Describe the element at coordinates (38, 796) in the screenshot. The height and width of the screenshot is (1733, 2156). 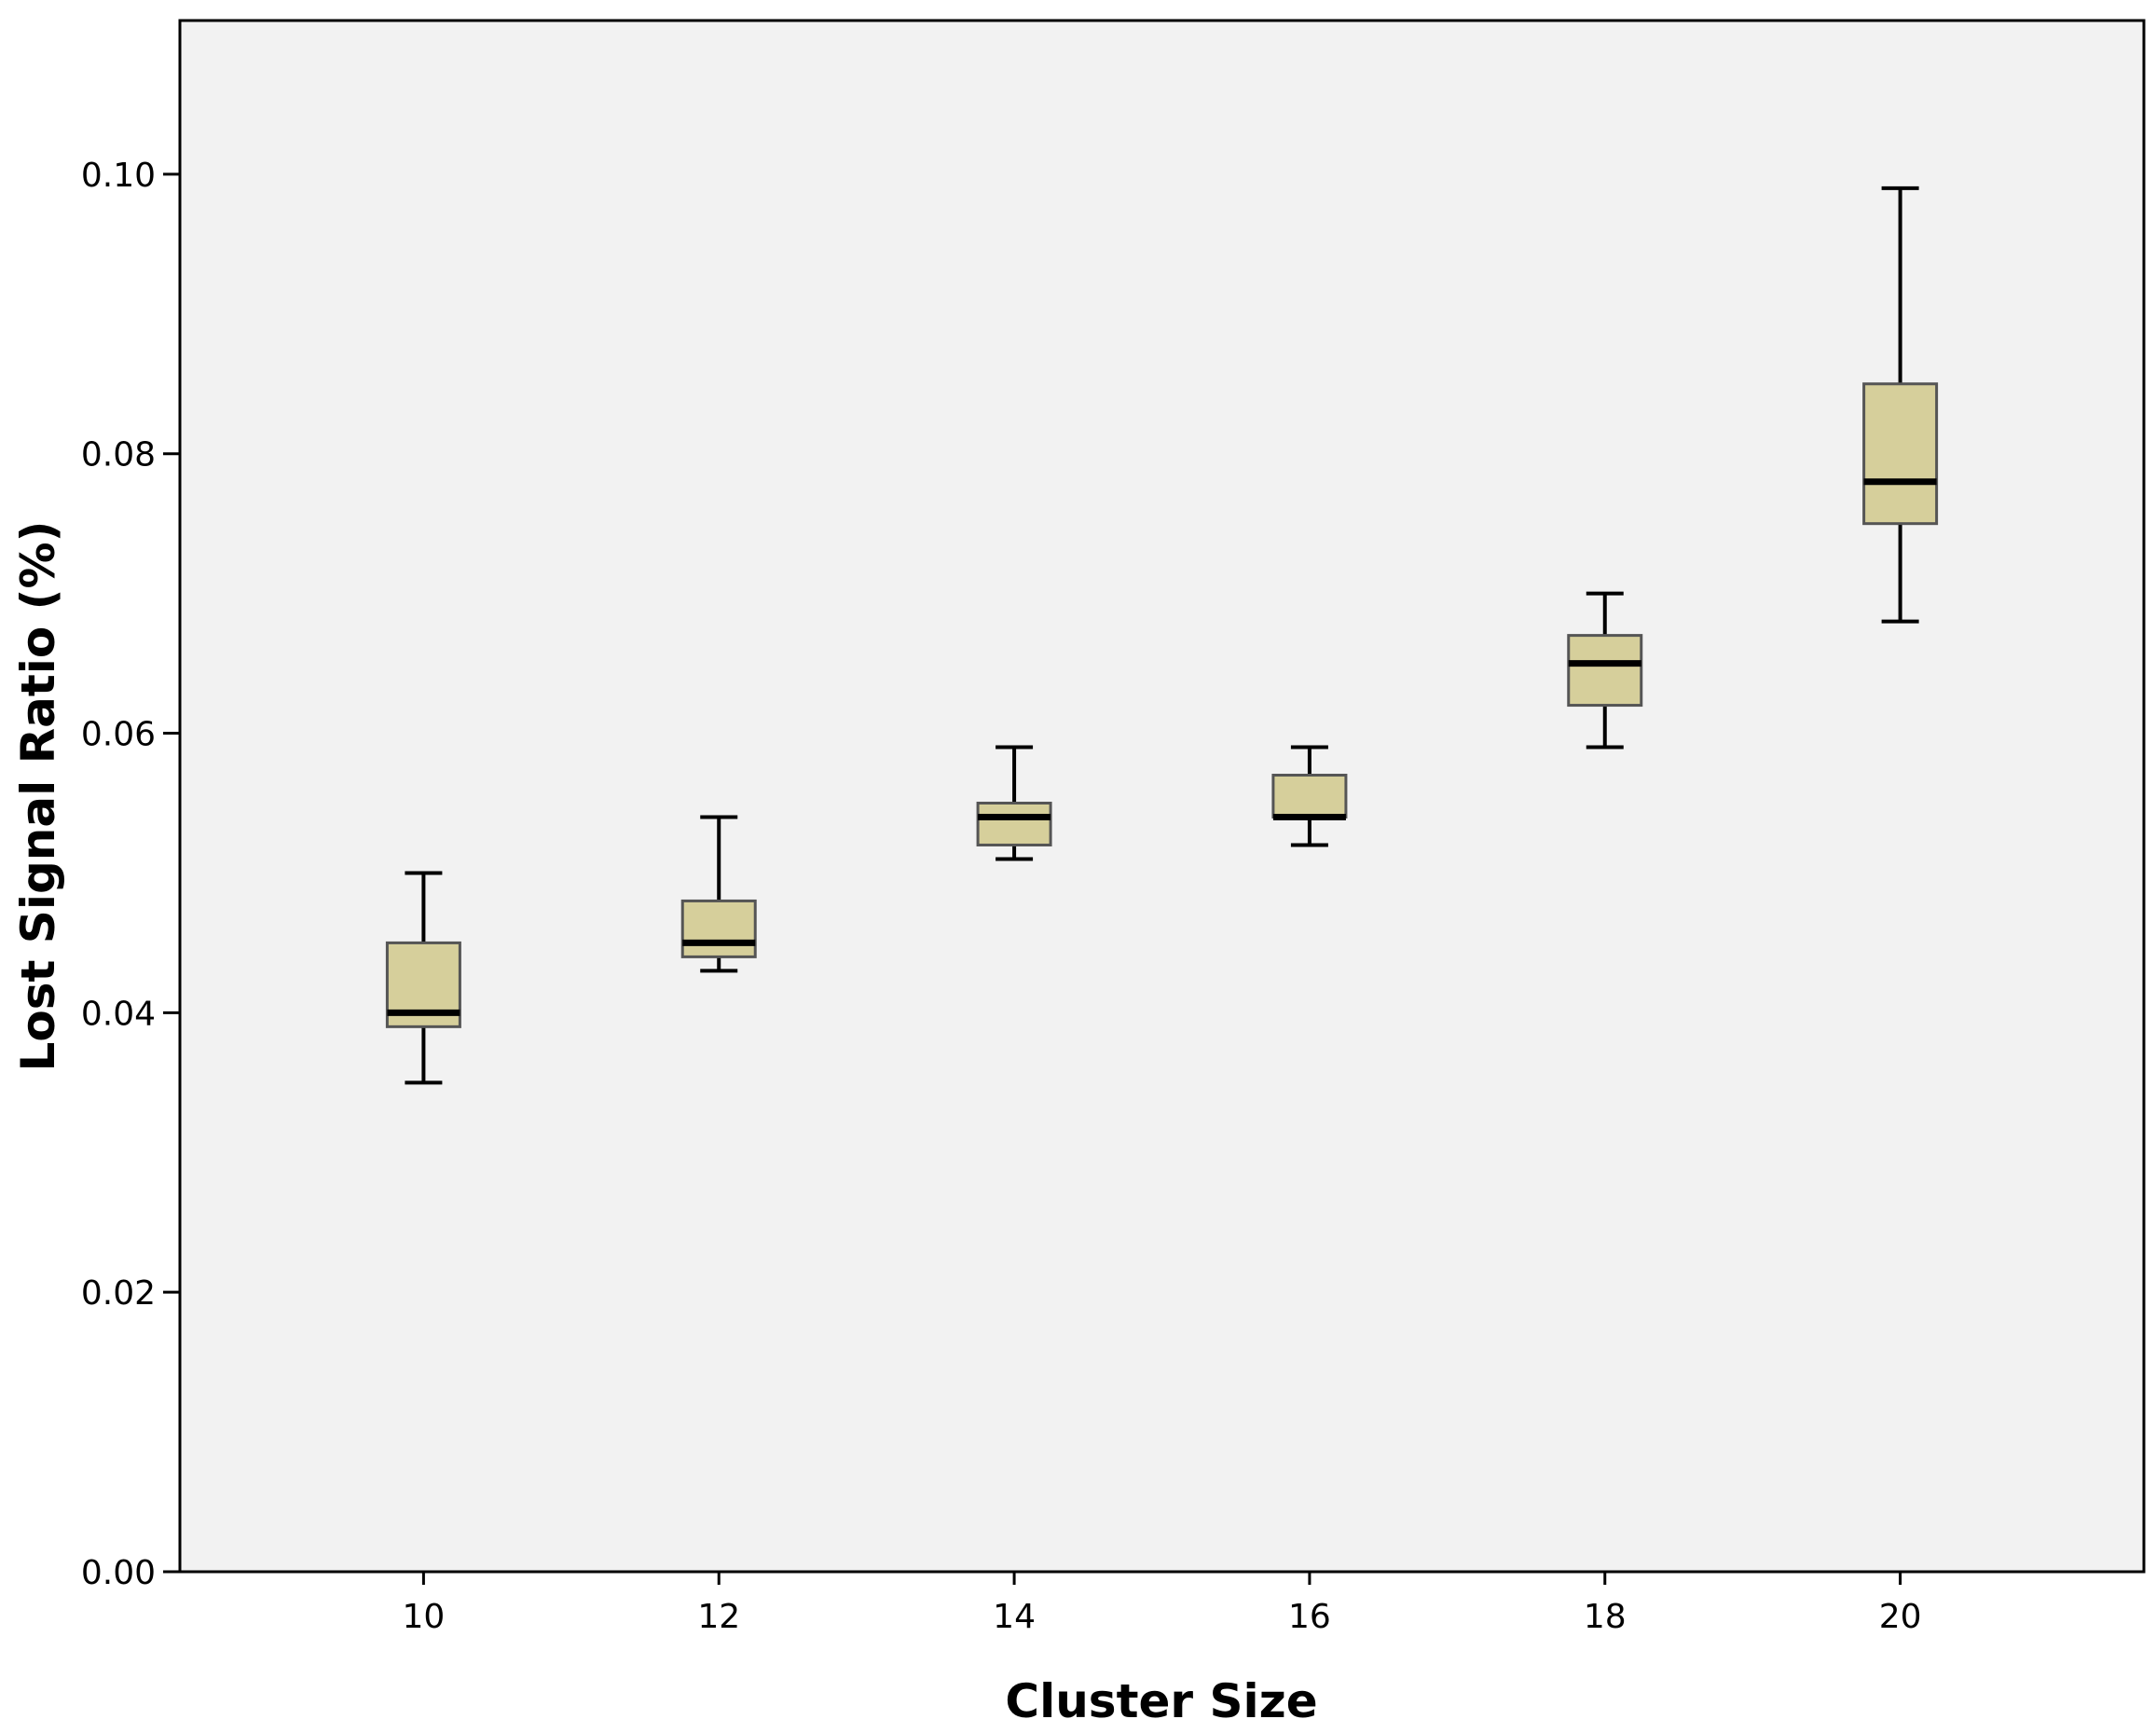
I see `y-axis-title: Lost Signal Ratio (%)` at that location.